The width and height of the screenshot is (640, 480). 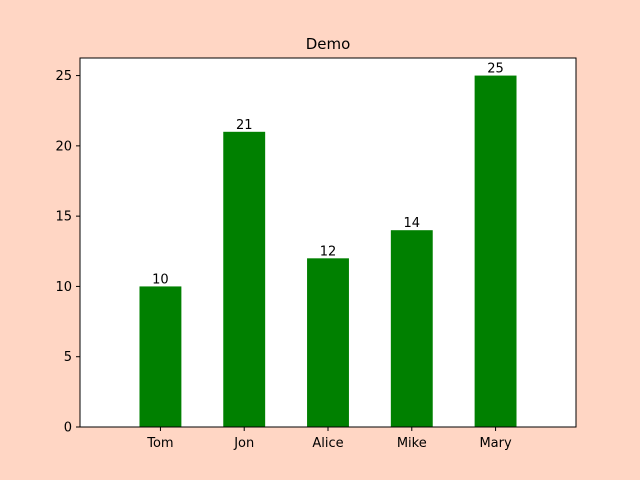 I want to click on y-tick-label: 15, so click(x=63, y=217).